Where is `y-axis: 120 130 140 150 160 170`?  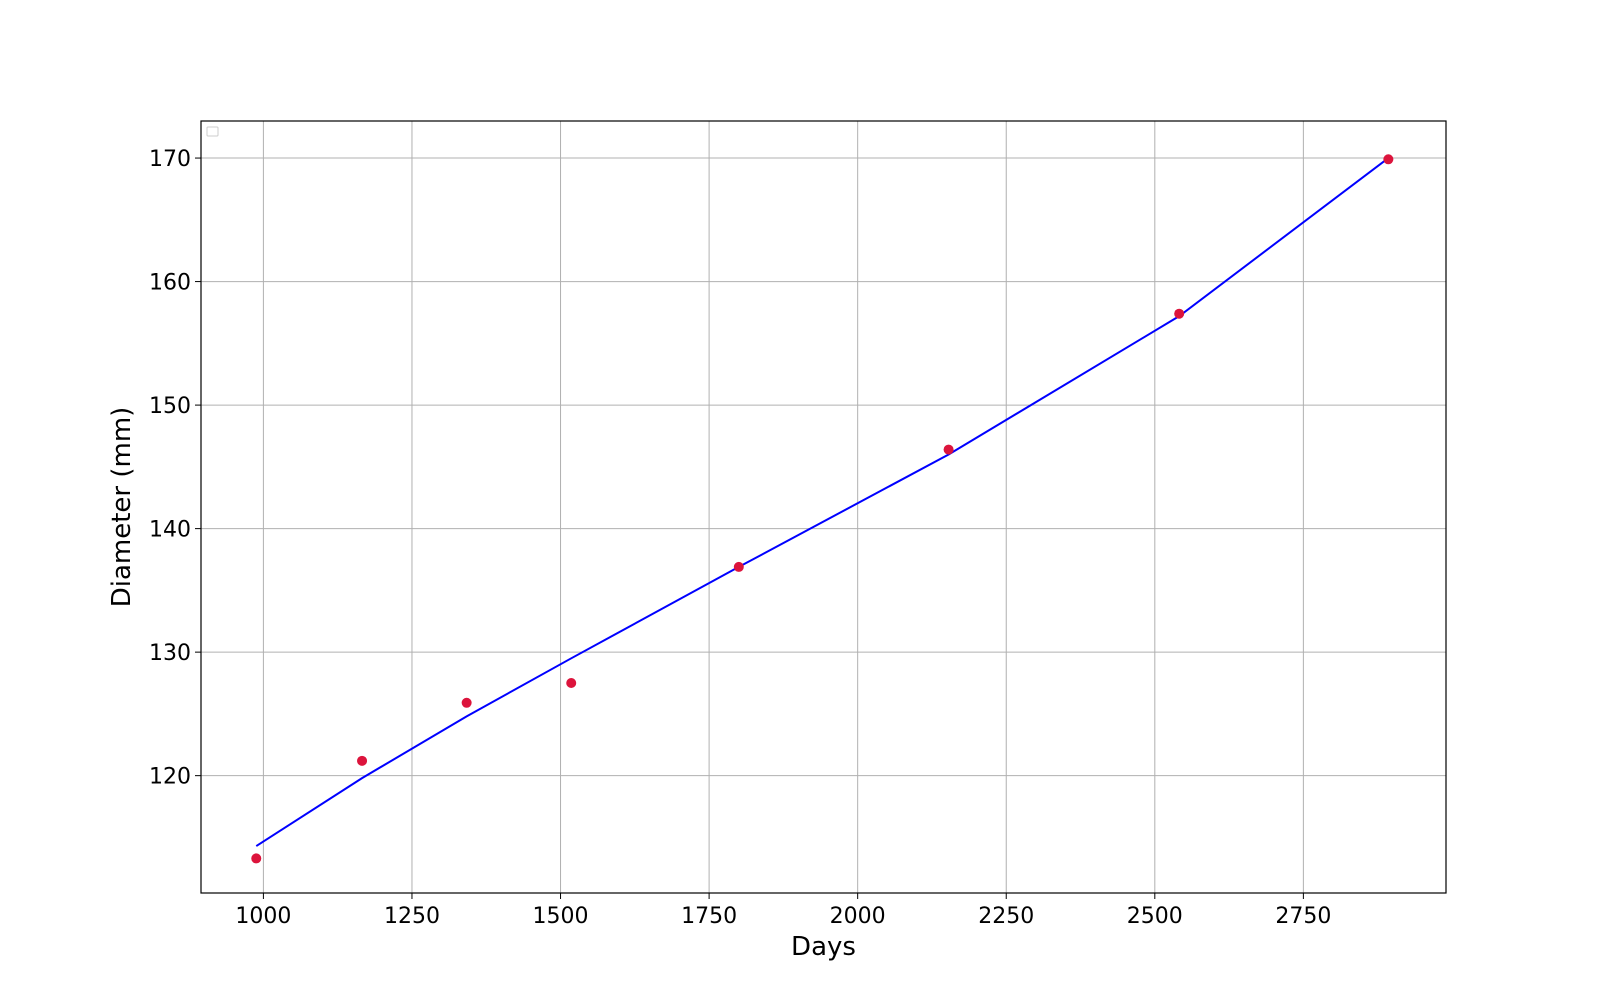
y-axis: 120 130 140 150 160 170 is located at coordinates (175, 468).